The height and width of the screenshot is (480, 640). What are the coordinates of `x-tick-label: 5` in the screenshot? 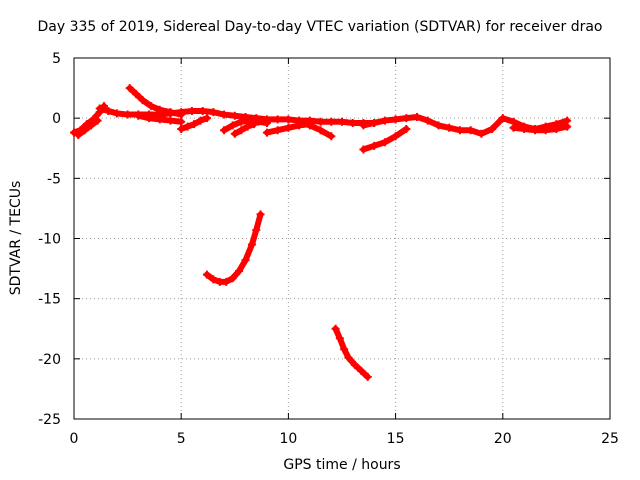 It's located at (181, 439).